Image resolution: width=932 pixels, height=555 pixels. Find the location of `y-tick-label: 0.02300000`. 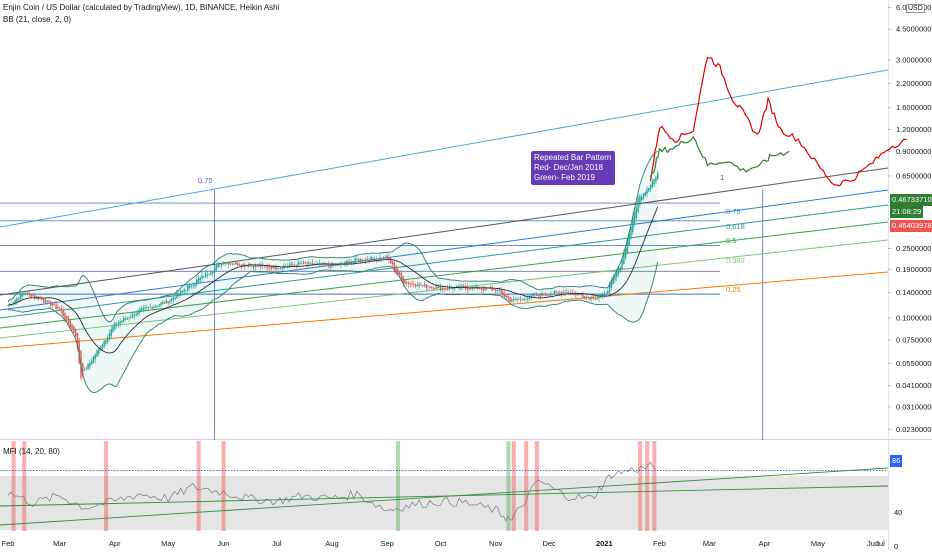

y-tick-label: 0.02300000 is located at coordinates (914, 429).